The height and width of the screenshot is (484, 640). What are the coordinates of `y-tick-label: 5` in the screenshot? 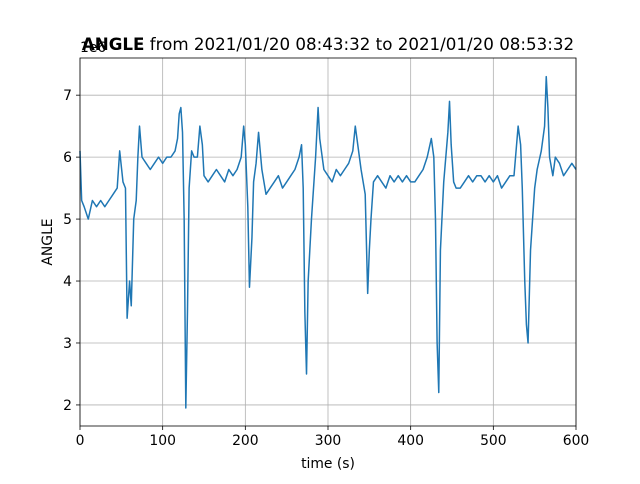 It's located at (67, 220).